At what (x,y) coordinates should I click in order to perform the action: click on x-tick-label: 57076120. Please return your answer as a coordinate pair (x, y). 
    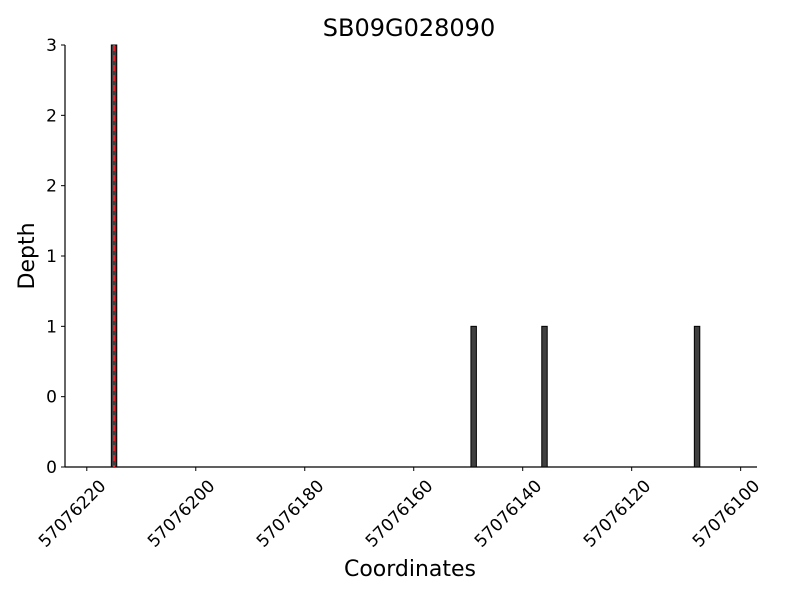
    Looking at the image, I should click on (617, 513).